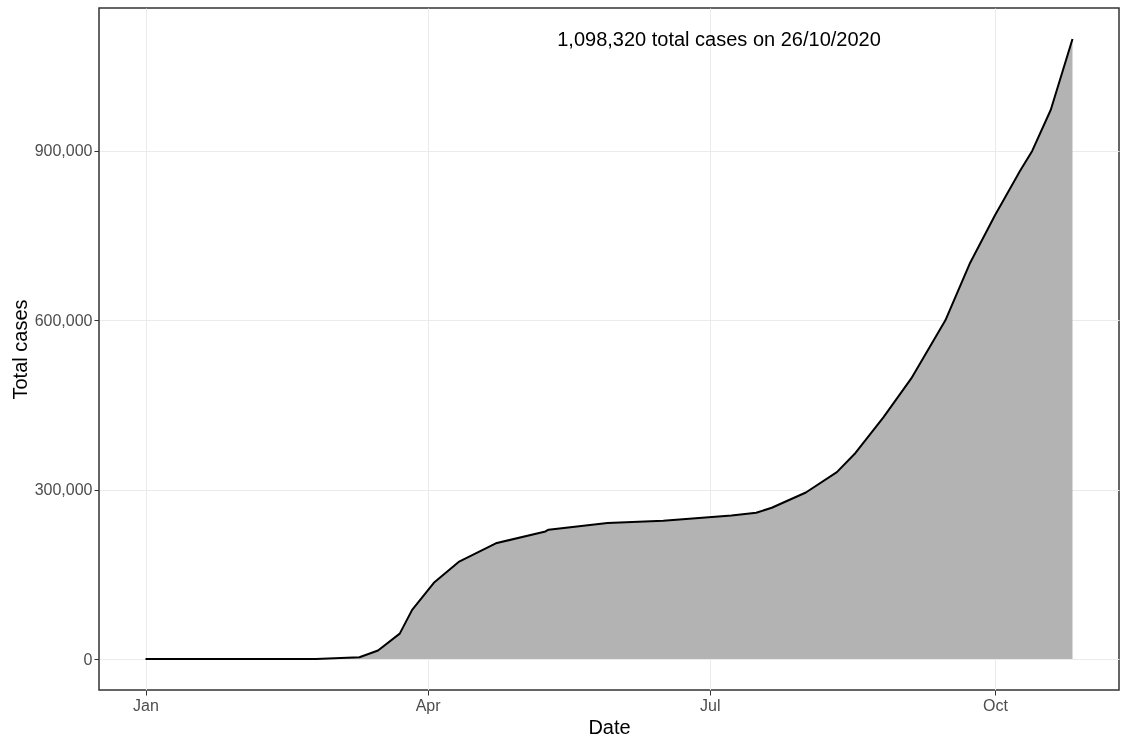  What do you see at coordinates (719, 39) in the screenshot?
I see `annotation: 1,098,320 total cases on 26/10/2020` at bounding box center [719, 39].